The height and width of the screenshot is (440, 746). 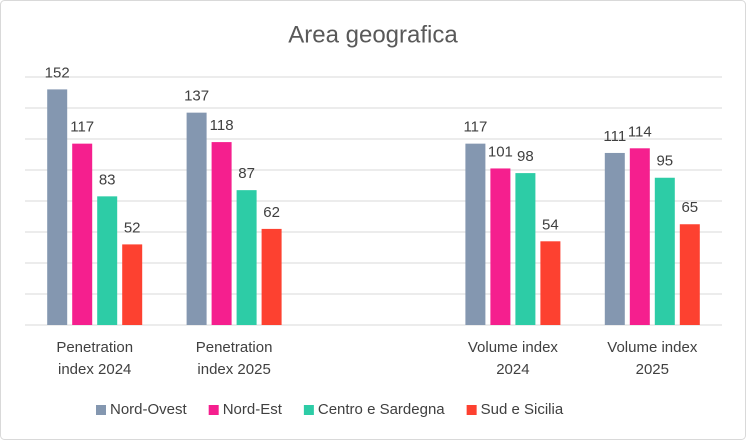 What do you see at coordinates (234, 358) in the screenshot?
I see `x-tick-label: Penetration index 2025` at bounding box center [234, 358].